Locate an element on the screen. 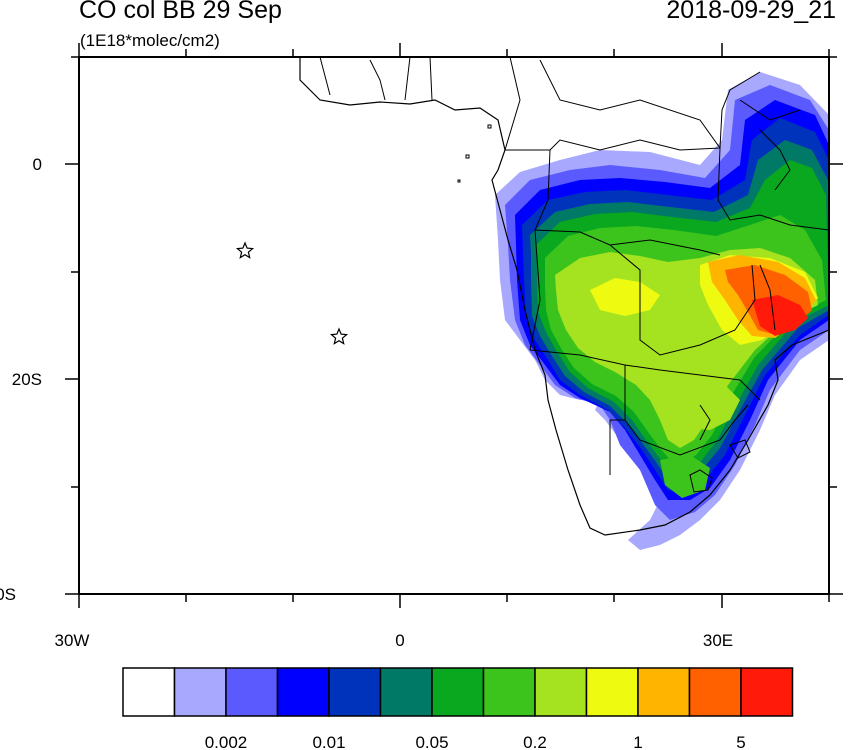 The width and height of the screenshot is (850, 750). y-tick-label-20s: 20S is located at coordinates (27, 379).